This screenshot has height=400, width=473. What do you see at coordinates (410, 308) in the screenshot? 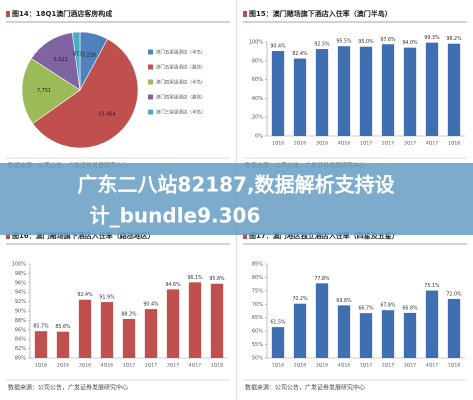
I see `data-label: 66.8%` at bounding box center [410, 308].